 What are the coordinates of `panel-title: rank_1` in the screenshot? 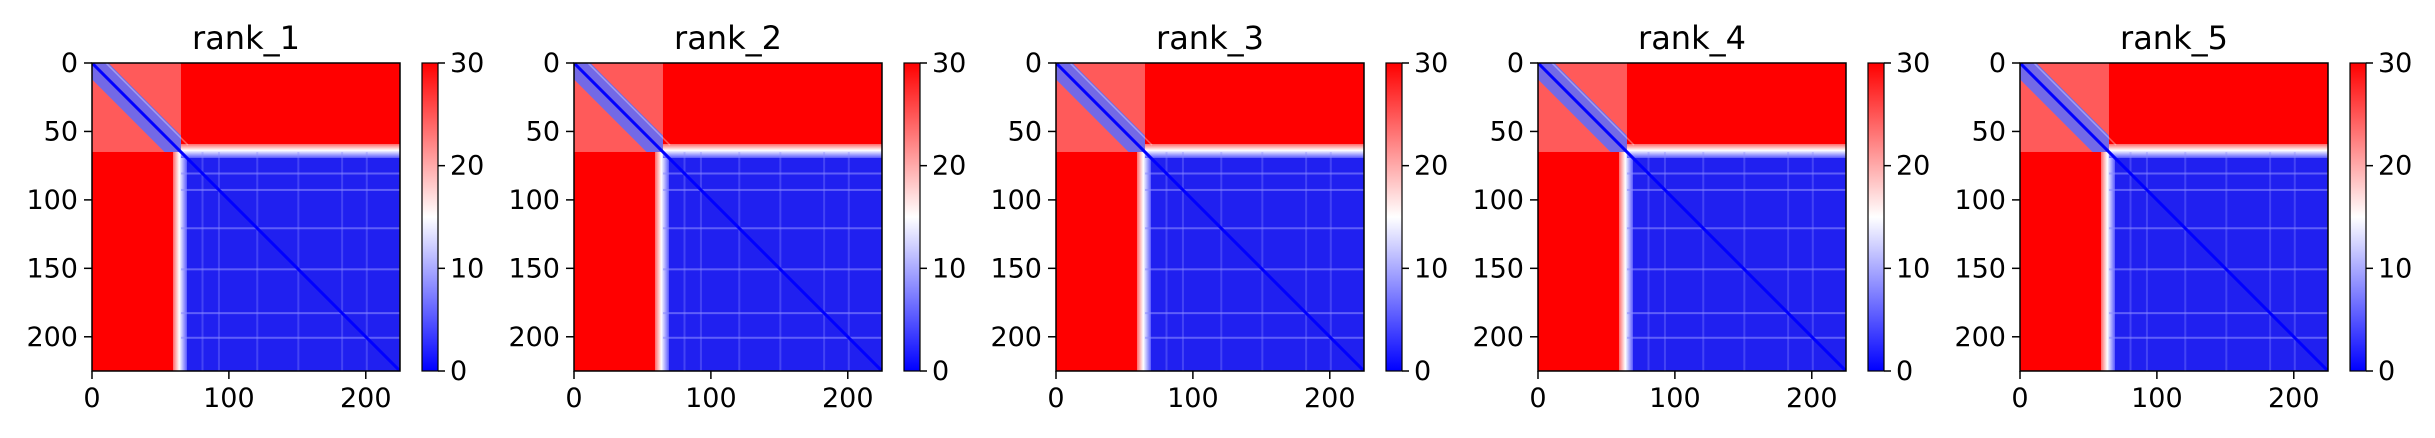 It's located at (246, 38).